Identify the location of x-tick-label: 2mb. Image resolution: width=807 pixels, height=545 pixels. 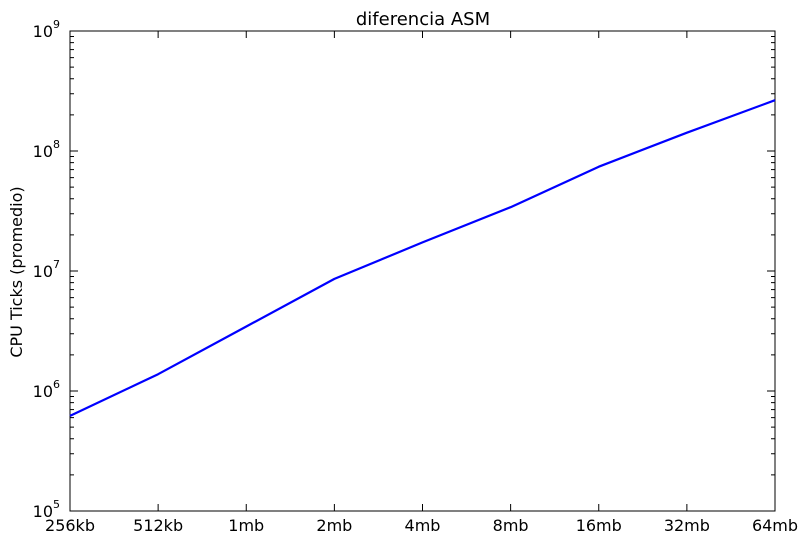
(334, 525).